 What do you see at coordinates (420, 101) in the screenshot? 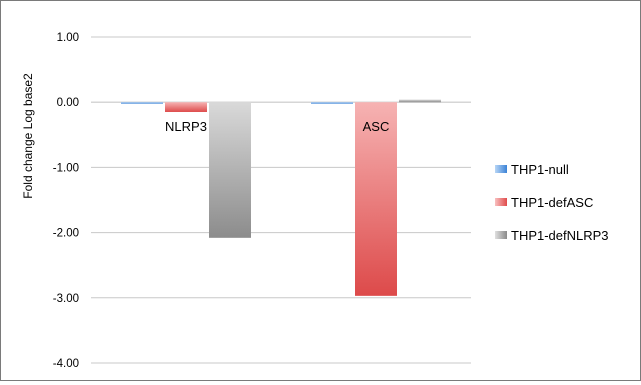
I see `bar-asc-thp1-defnlrp3` at bounding box center [420, 101].